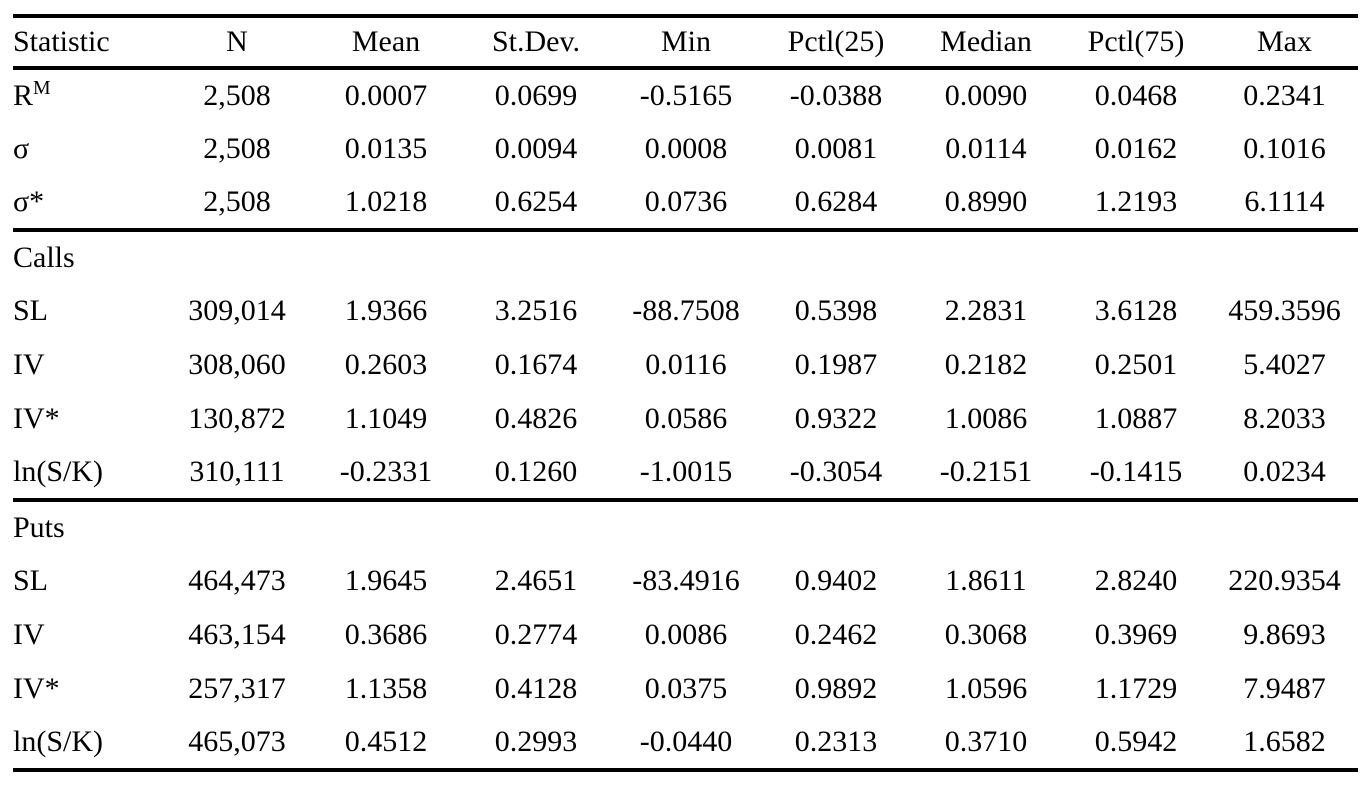 The image size is (1371, 796). I want to click on value-cell: 1.2193, so click(1136, 201).